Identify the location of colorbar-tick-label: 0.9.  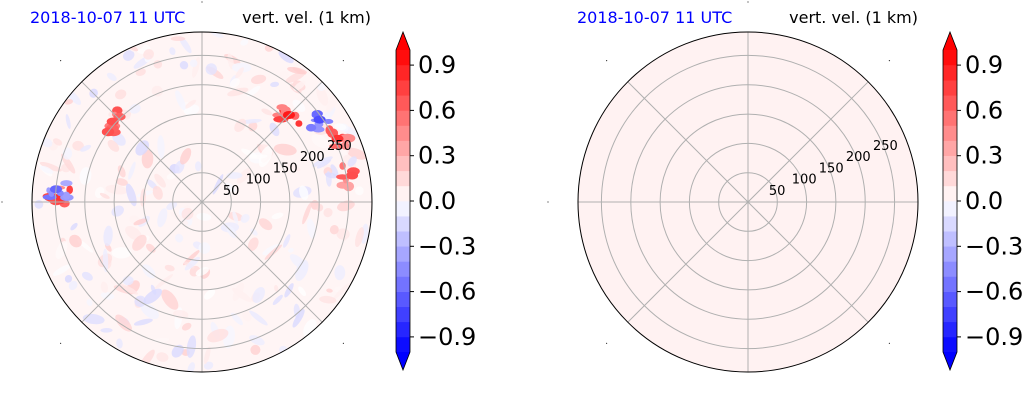
(437, 65).